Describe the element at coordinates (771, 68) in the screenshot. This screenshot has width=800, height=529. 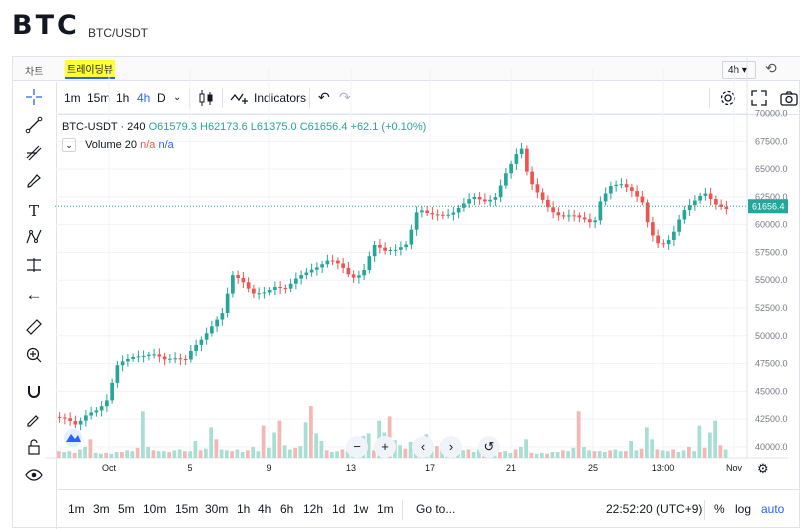
I see `refresh-icon: ⟲` at that location.